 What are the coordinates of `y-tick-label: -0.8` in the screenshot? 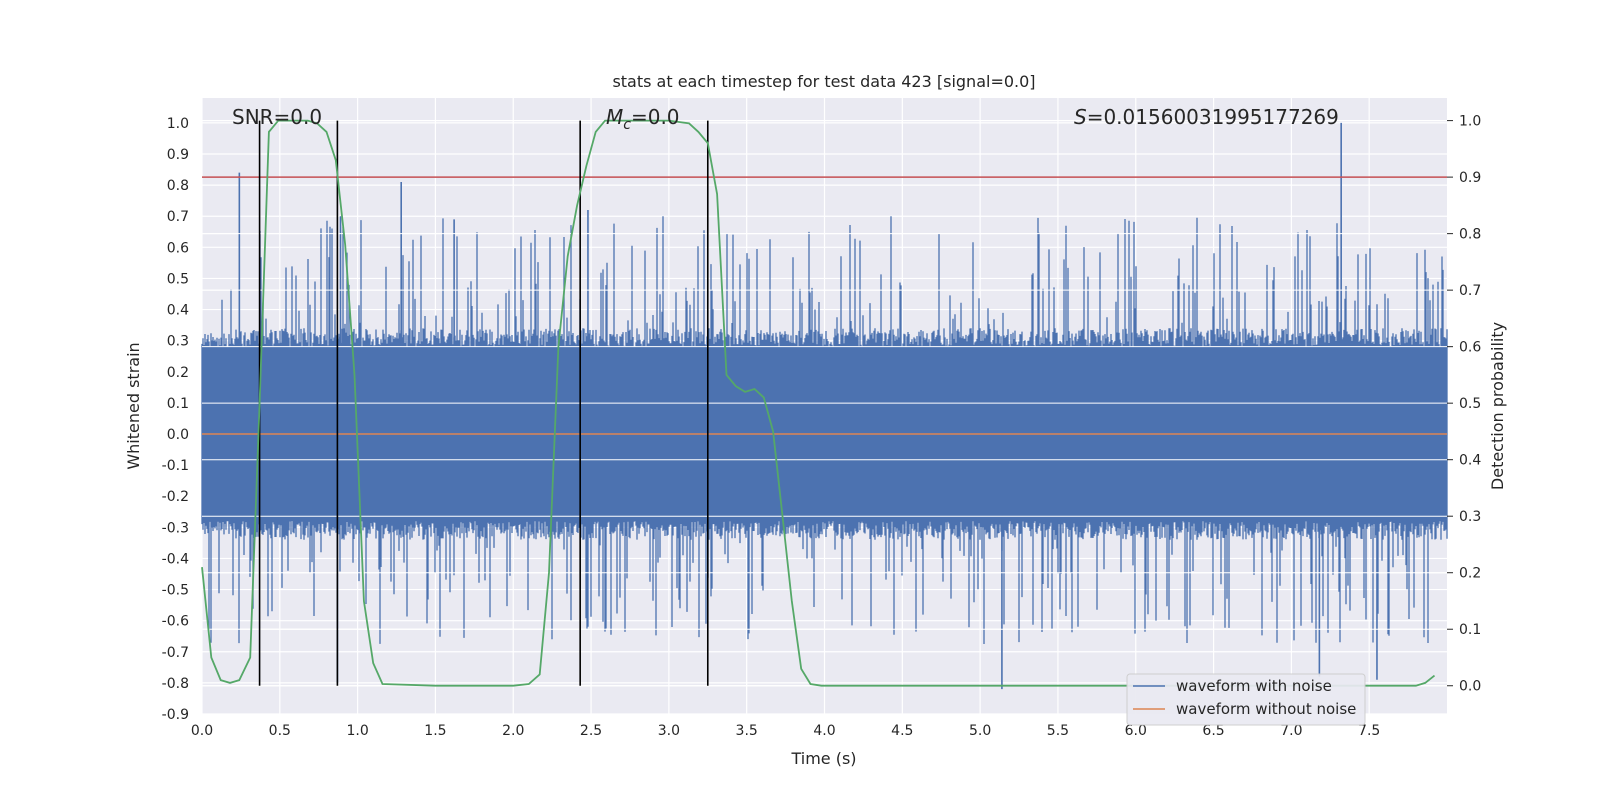 It's located at (175, 684).